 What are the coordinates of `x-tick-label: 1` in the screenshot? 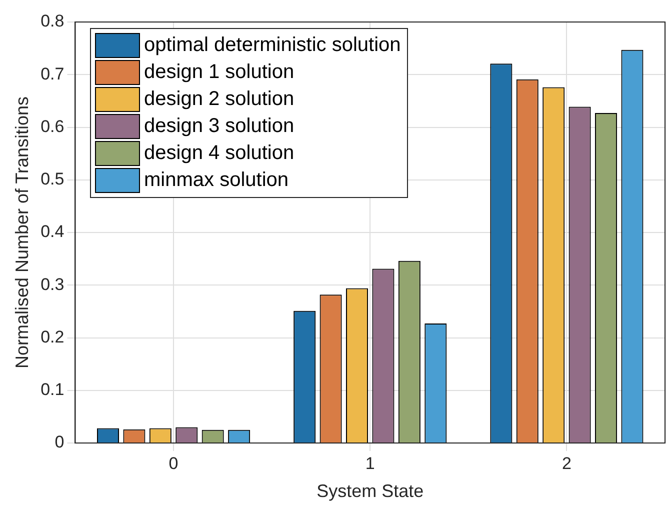 It's located at (370, 463).